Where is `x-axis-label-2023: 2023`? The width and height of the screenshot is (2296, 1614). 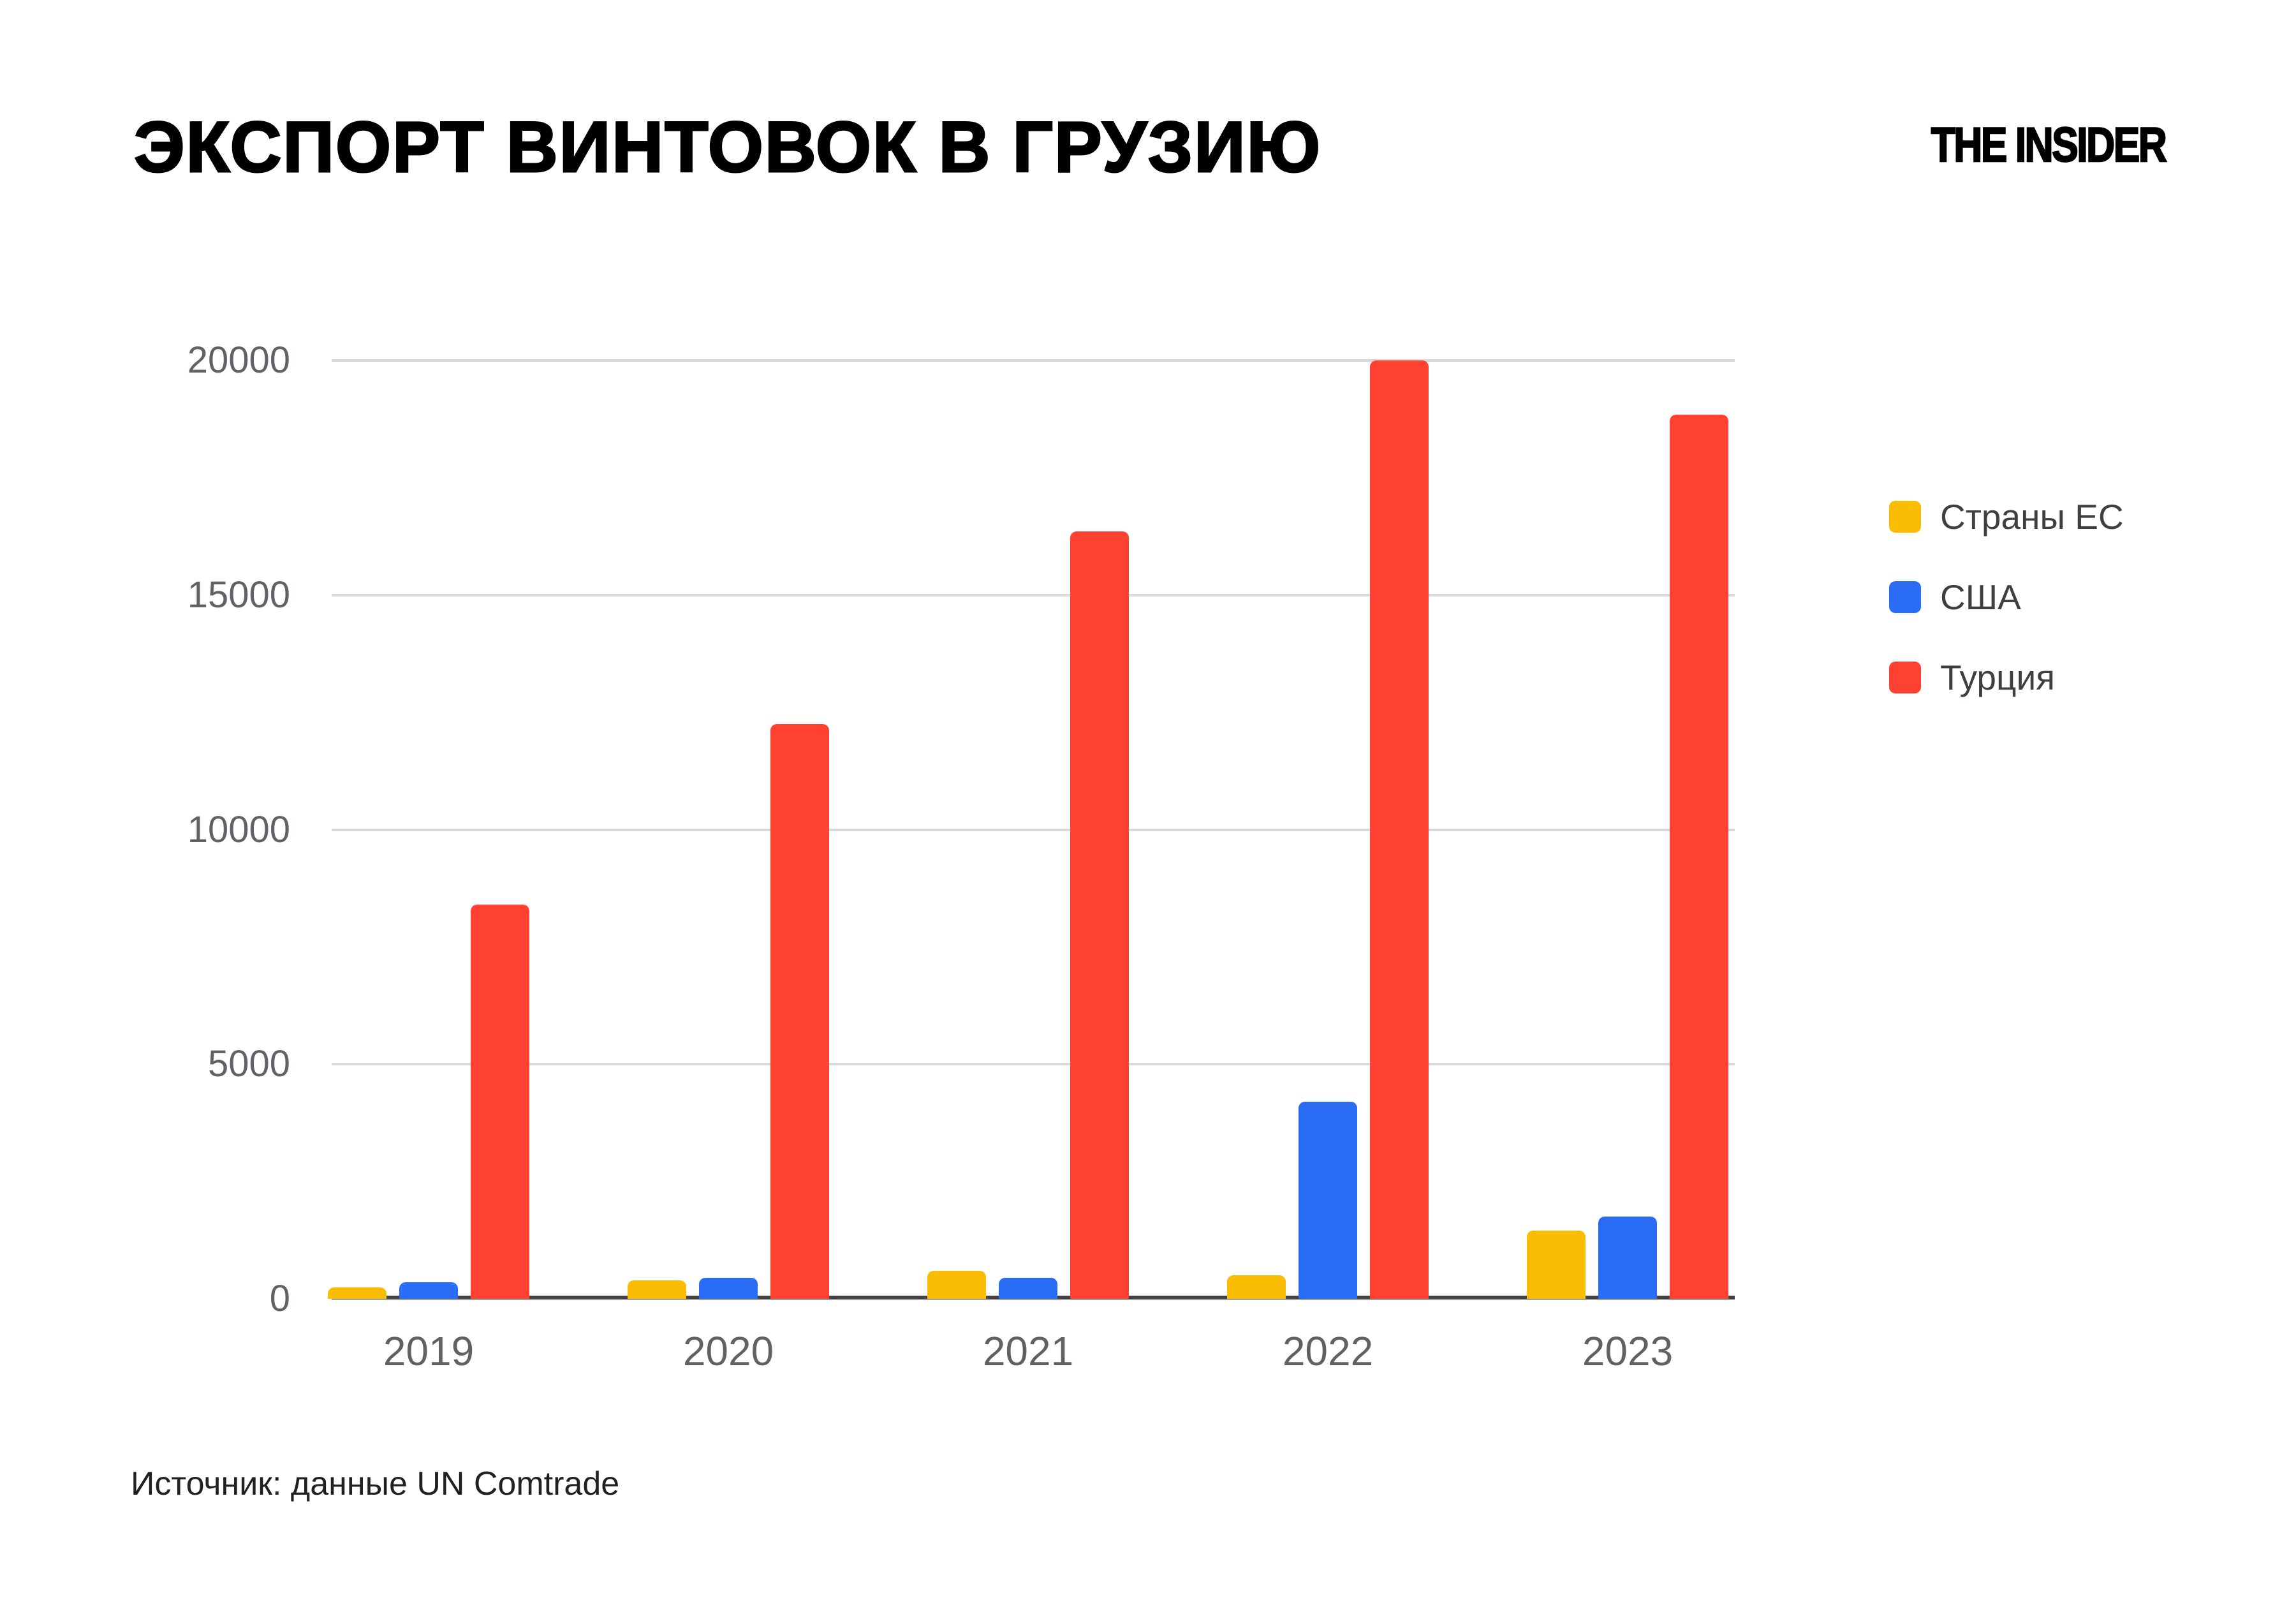
x-axis-label-2023: 2023 is located at coordinates (1628, 1351).